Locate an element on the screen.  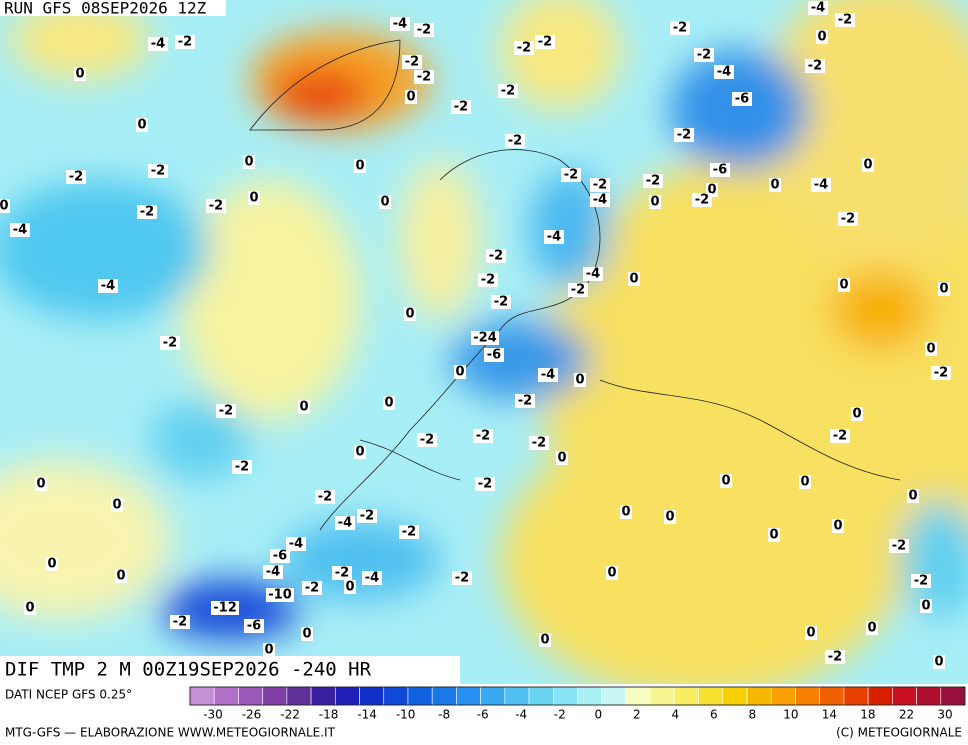
colorbar-tick-label: -2 is located at coordinates (560, 715).